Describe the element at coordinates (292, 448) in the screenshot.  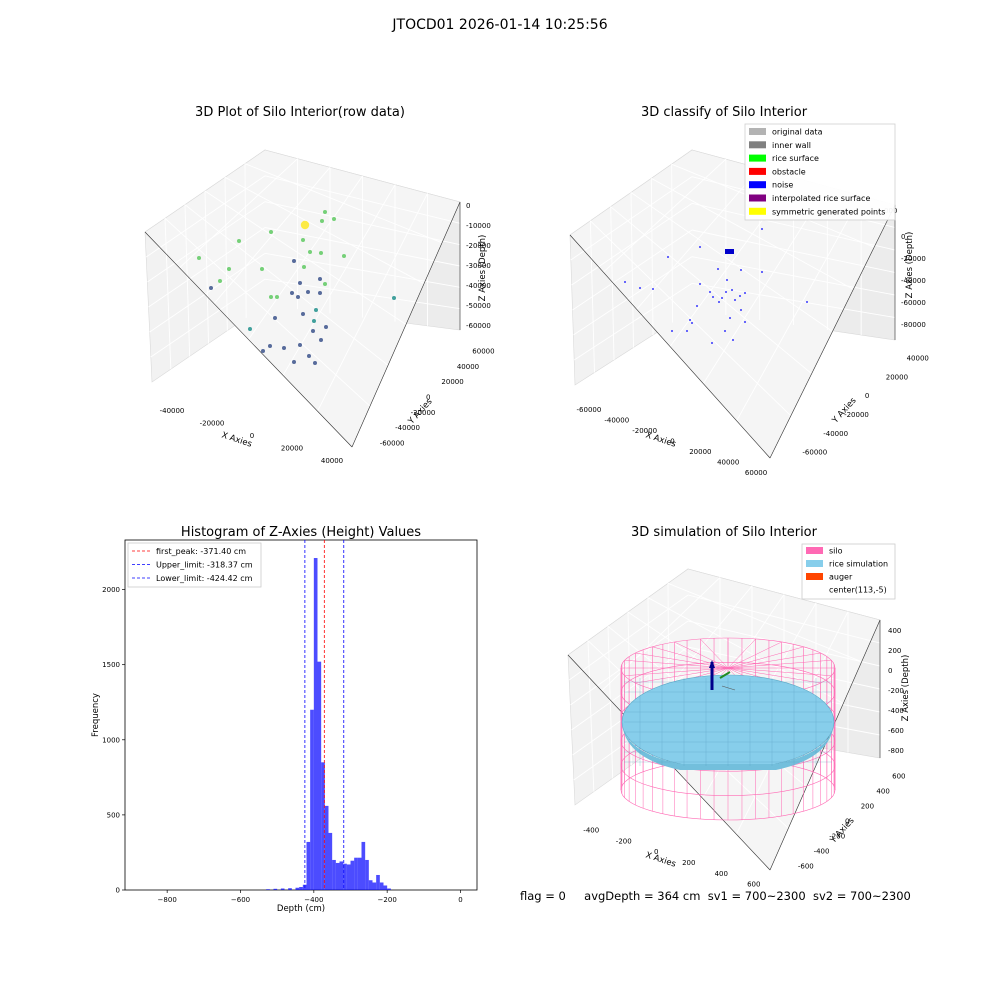
I see `tick-label: 20000` at that location.